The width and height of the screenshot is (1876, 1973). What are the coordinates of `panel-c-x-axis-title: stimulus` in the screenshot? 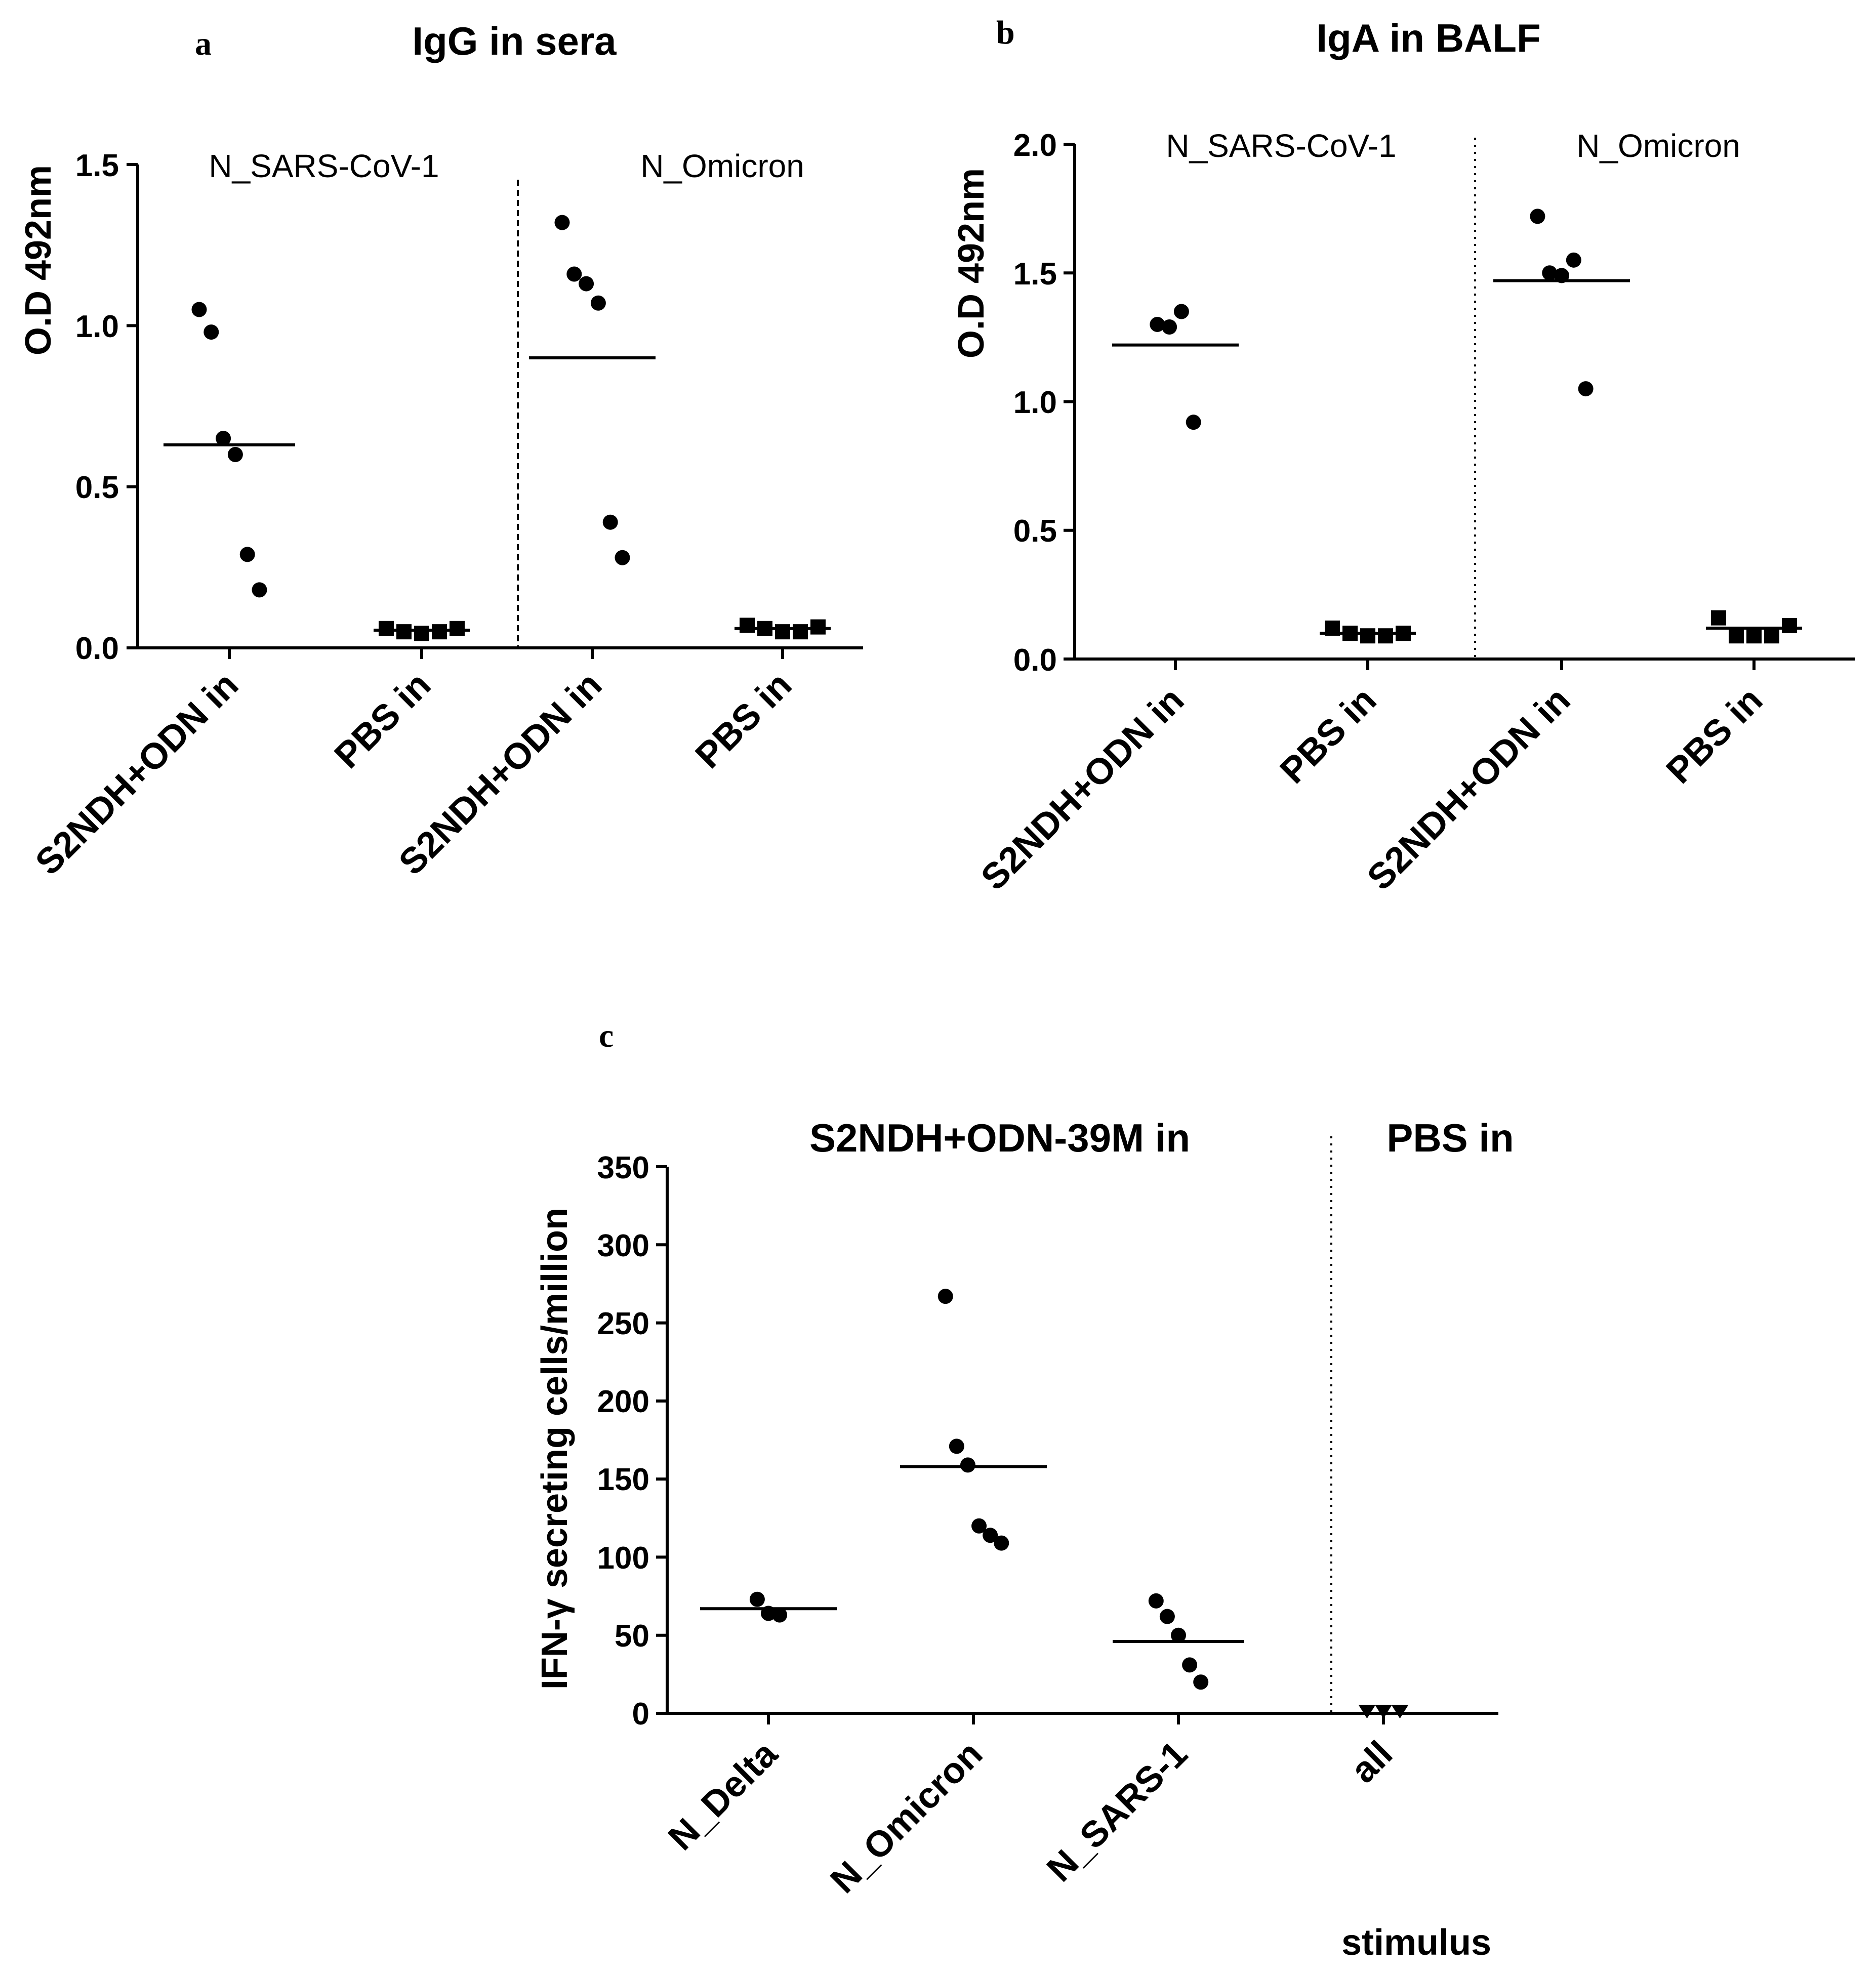 It's located at (1416, 1942).